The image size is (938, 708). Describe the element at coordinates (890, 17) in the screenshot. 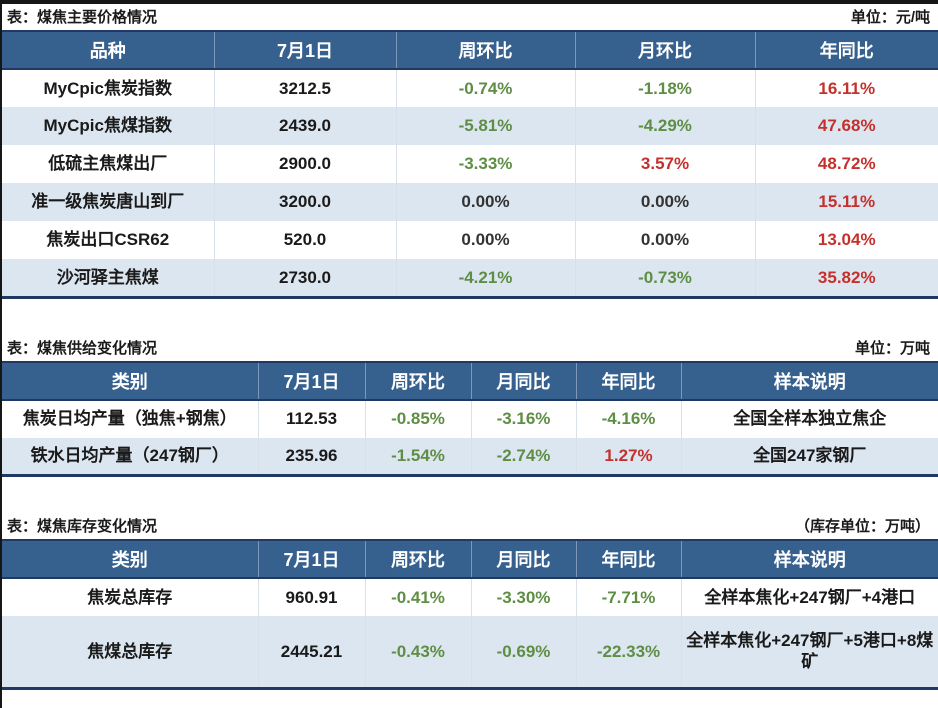

I see `price-table-unit-label: 单位：元/吨` at that location.